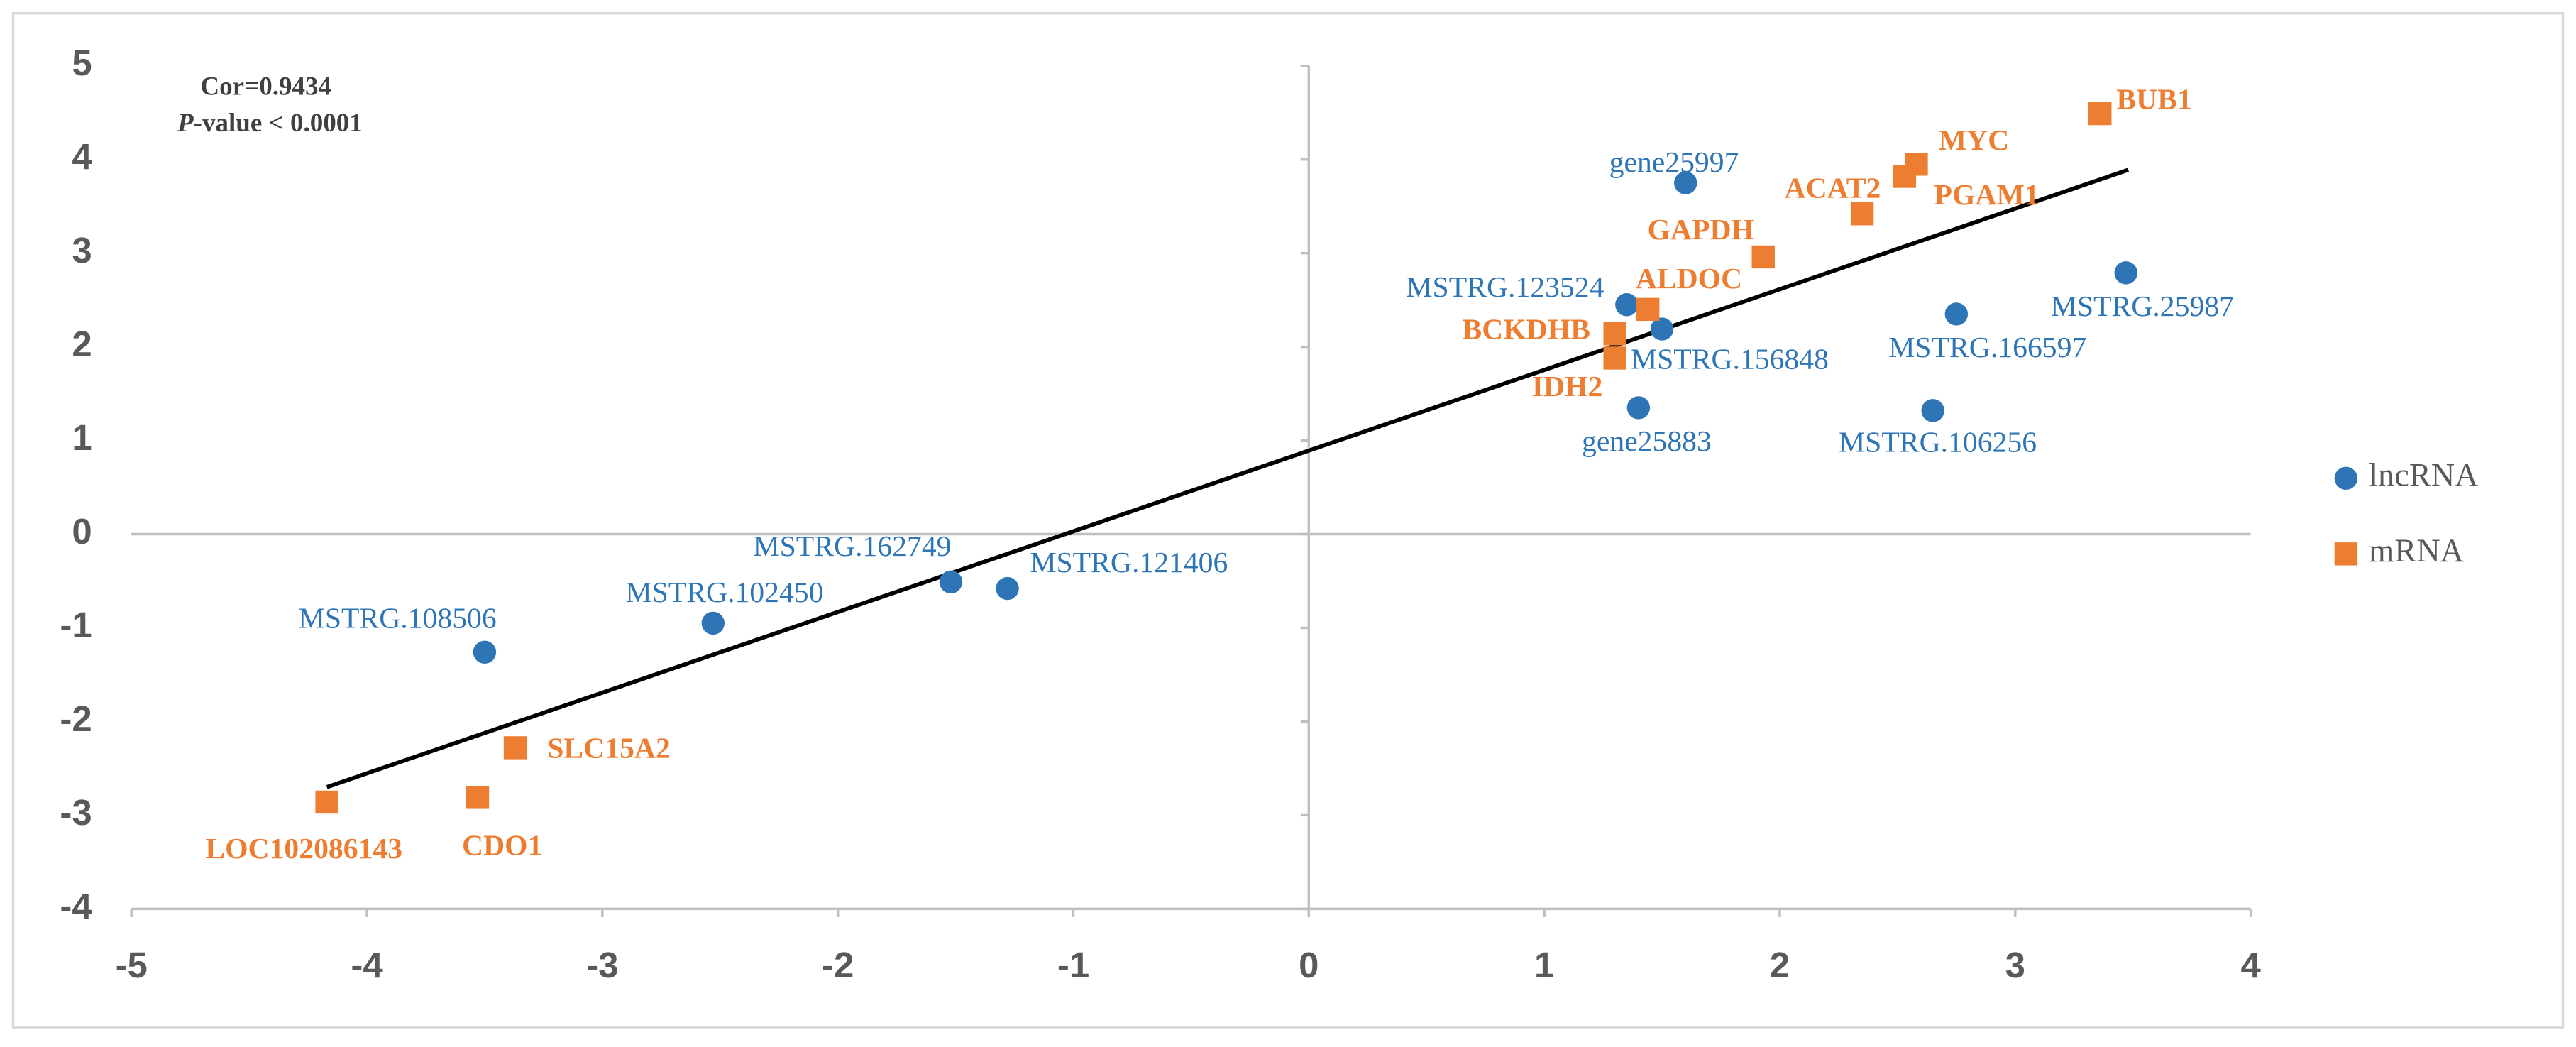 The height and width of the screenshot is (1047, 2576). Describe the element at coordinates (1309, 965) in the screenshot. I see `x-tick-label: 0` at that location.